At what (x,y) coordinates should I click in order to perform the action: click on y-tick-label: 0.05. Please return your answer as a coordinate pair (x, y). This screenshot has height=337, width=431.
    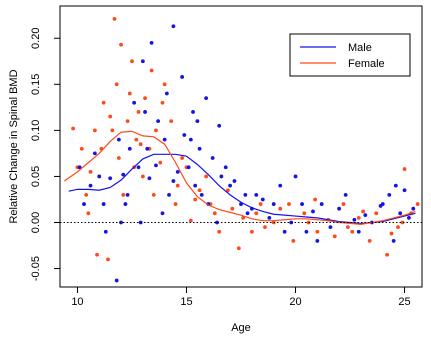
    Looking at the image, I should click on (36, 176).